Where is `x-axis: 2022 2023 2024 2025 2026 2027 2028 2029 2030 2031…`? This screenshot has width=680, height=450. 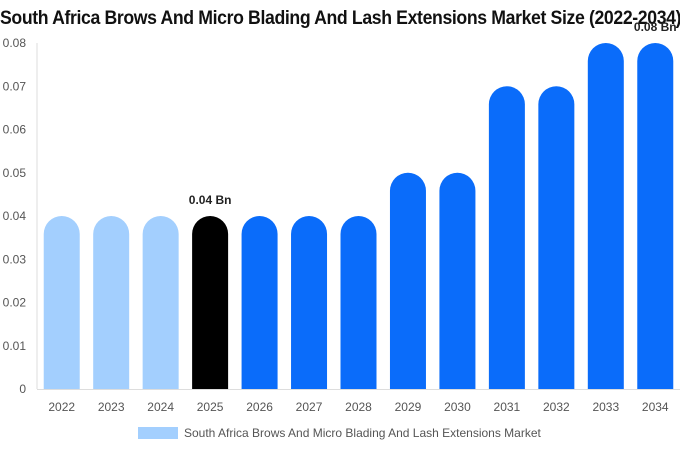 x-axis: 2022 2023 2024 2025 2026 2027 2028 2029 2030 2031… is located at coordinates (358, 401).